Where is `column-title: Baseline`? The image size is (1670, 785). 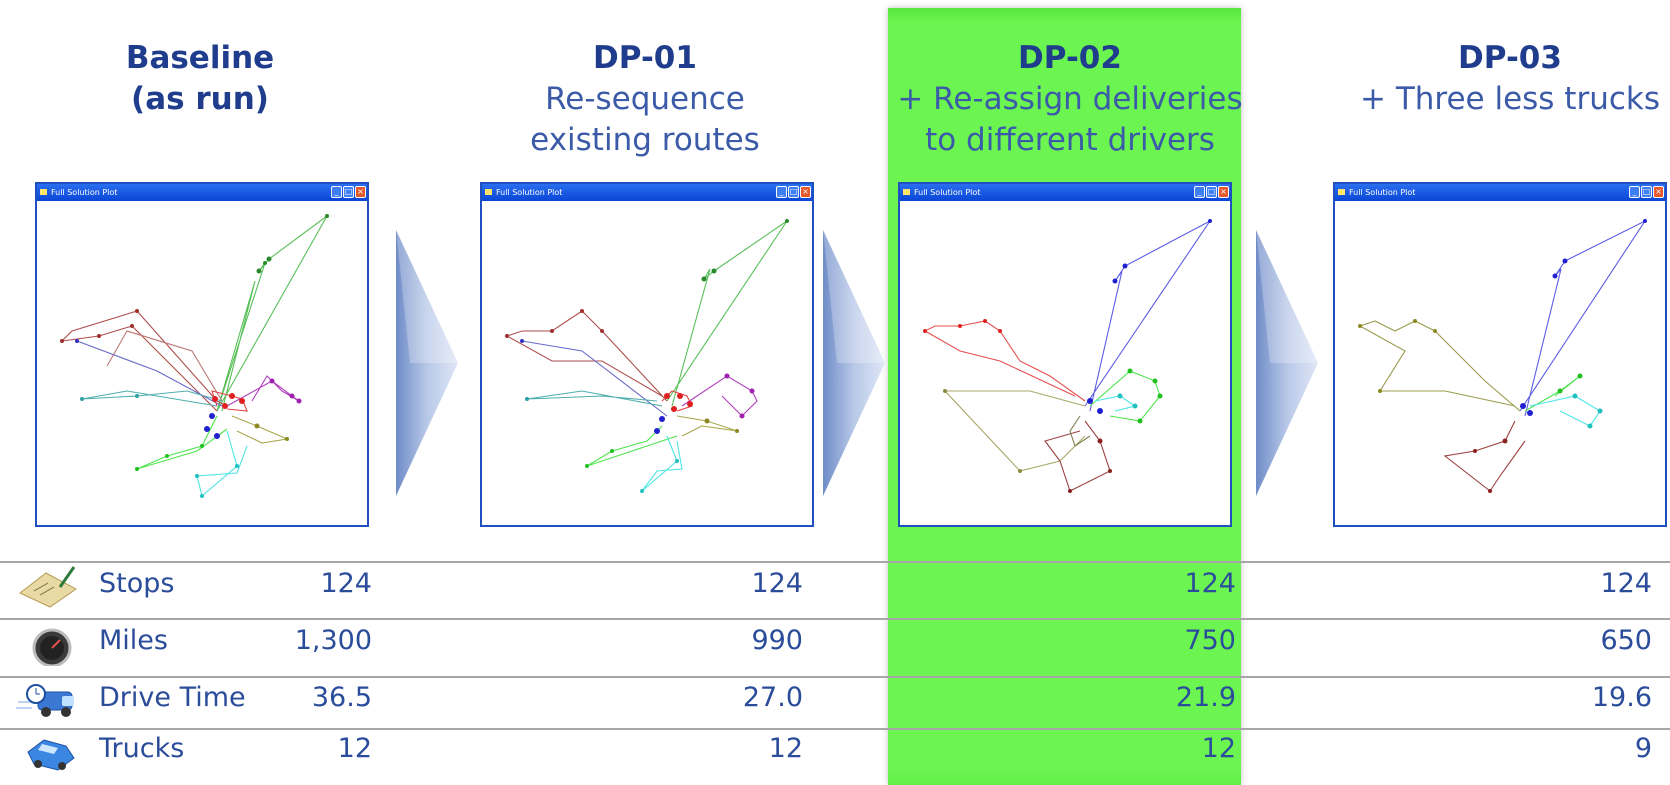 column-title: Baseline is located at coordinates (200, 58).